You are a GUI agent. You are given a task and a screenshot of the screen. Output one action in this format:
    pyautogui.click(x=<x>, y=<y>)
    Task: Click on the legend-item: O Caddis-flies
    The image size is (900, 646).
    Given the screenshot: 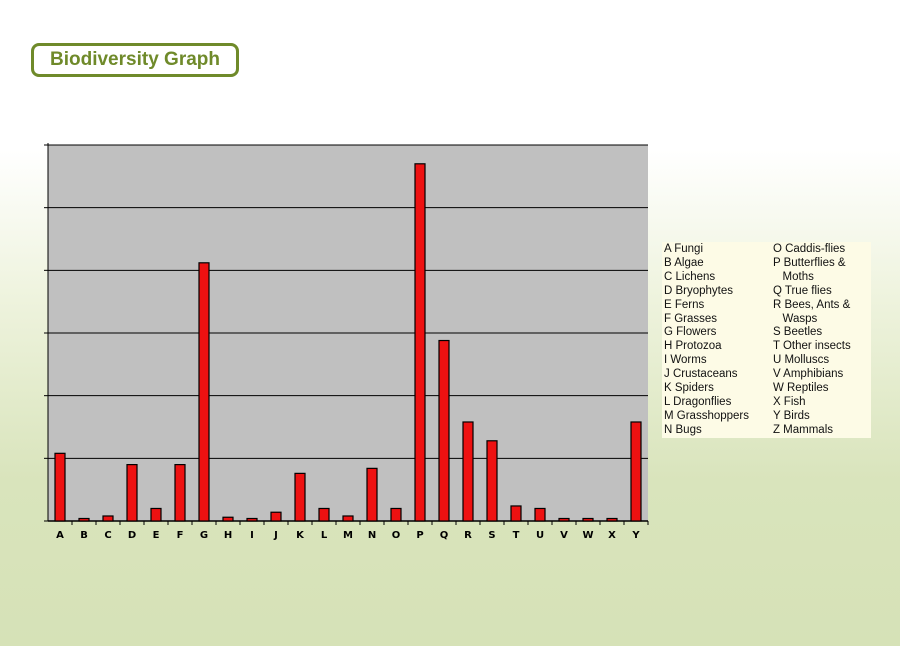 What is the action you would take?
    pyautogui.click(x=809, y=249)
    